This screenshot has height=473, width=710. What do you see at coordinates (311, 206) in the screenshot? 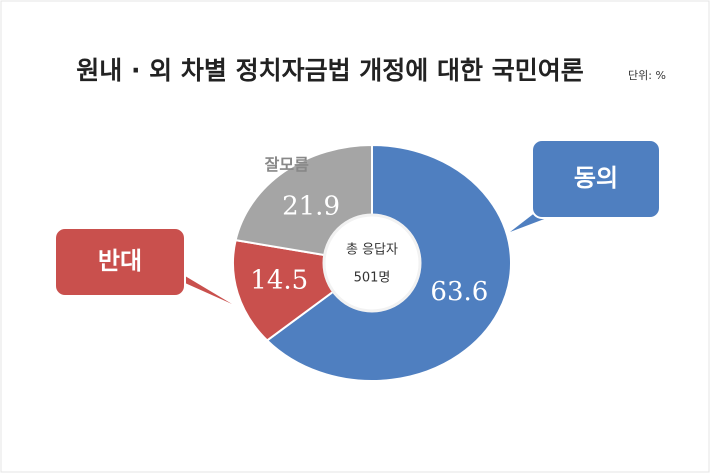
I see `value-label: 21.9` at bounding box center [311, 206].